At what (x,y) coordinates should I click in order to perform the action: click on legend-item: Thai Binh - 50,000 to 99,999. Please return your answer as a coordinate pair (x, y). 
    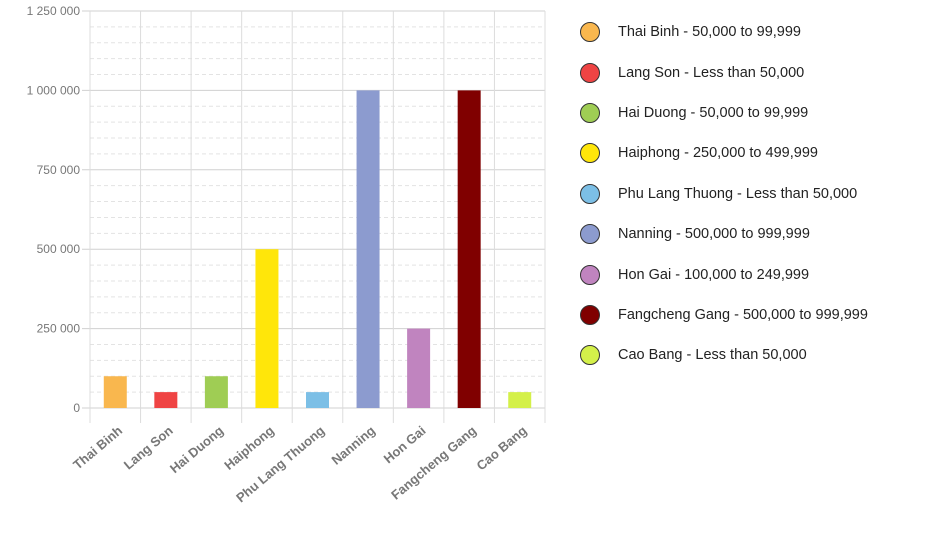
    Looking at the image, I should click on (757, 32).